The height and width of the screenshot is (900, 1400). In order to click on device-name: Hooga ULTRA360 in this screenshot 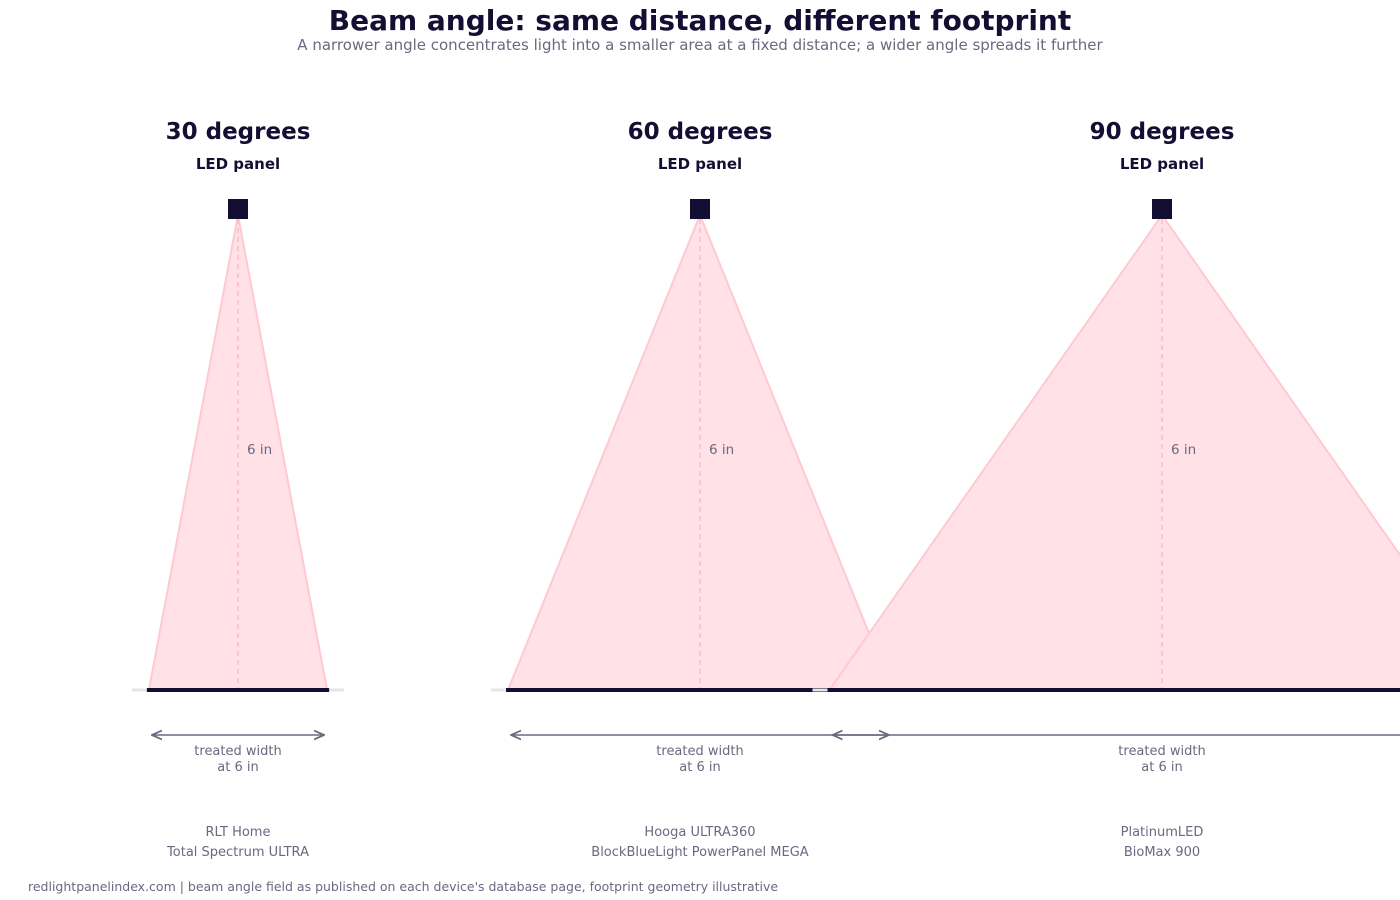, I will do `click(699, 832)`.